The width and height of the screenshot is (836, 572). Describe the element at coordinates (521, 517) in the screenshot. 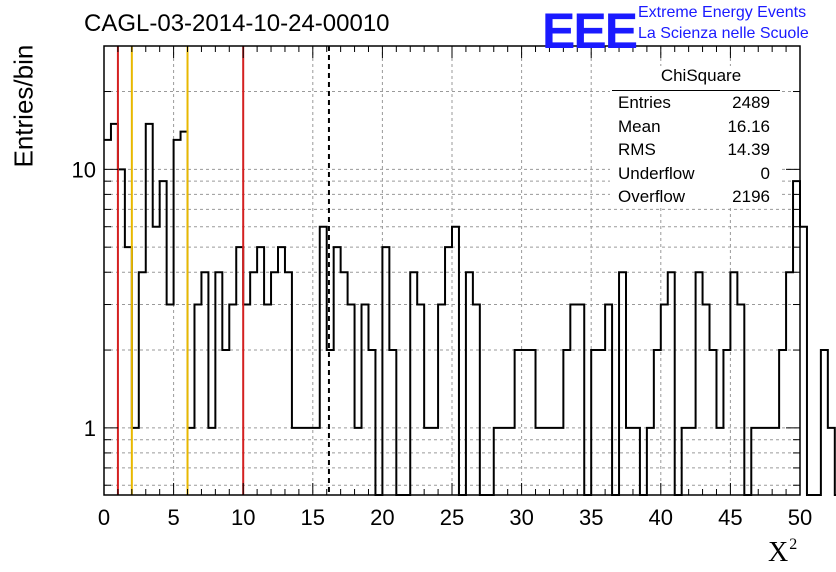

I see `x-tick-label: 30` at that location.